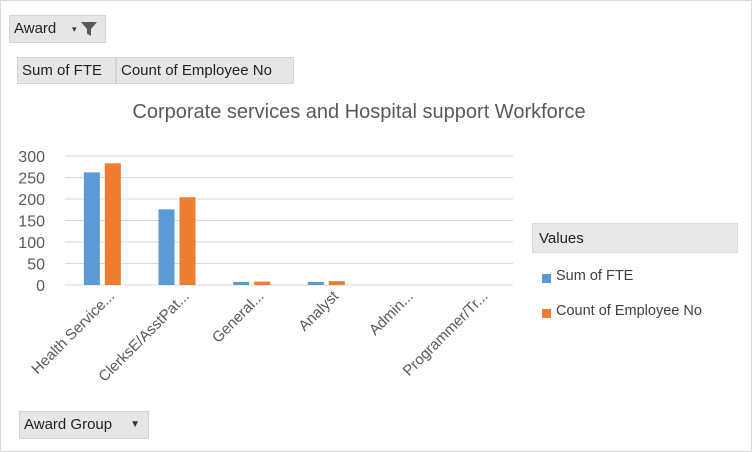  I want to click on award-group-label: Award Group, so click(68, 424).